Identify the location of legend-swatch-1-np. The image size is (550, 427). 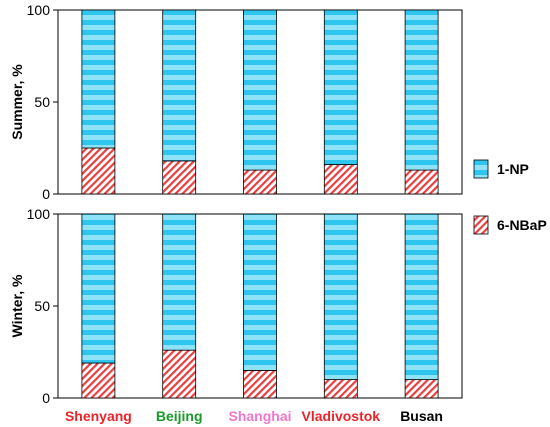
(481, 169).